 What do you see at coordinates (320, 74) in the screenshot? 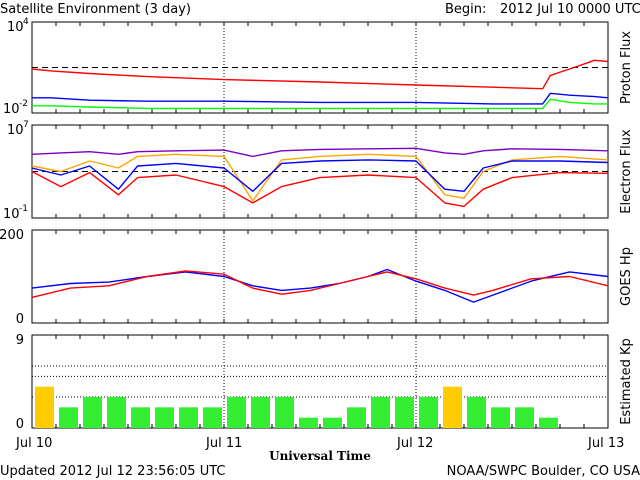
I see `proton-series-red` at bounding box center [320, 74].